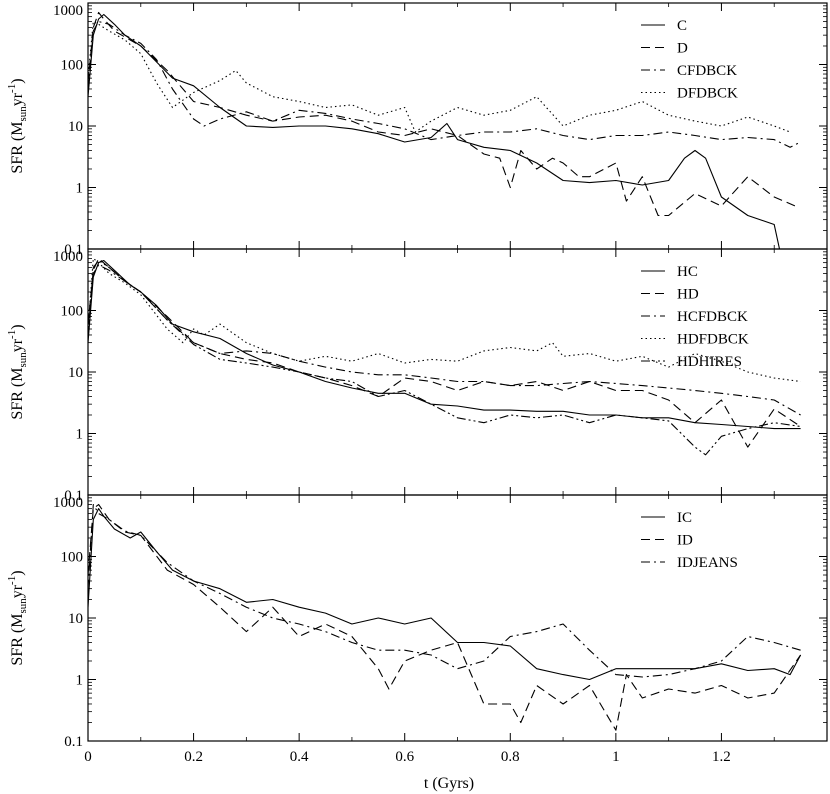 This screenshot has height=794, width=830. I want to click on x-axis-title: t (Gyrs), so click(449, 783).